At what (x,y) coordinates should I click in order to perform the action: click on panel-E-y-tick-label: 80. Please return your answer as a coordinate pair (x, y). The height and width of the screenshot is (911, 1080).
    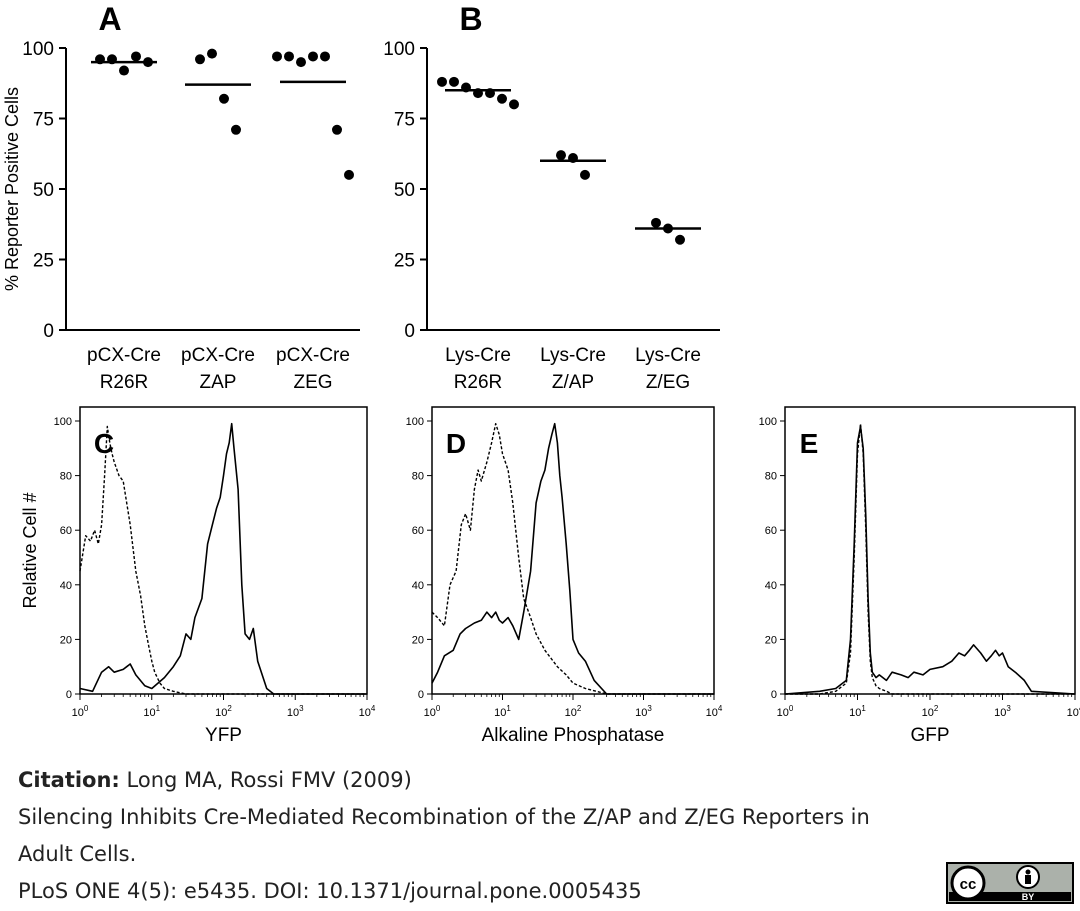
    Looking at the image, I should click on (771, 477).